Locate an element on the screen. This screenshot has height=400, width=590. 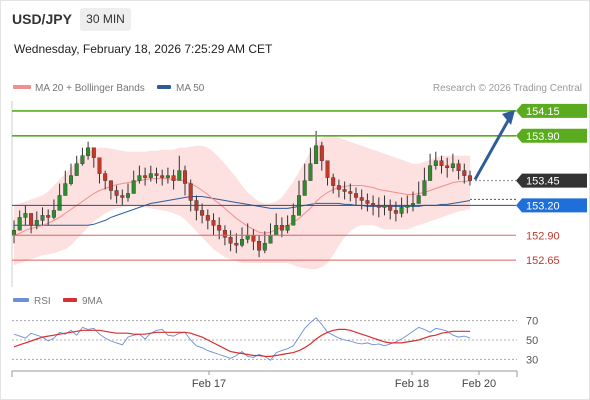
level-label-support: 152.90 is located at coordinates (543, 236).